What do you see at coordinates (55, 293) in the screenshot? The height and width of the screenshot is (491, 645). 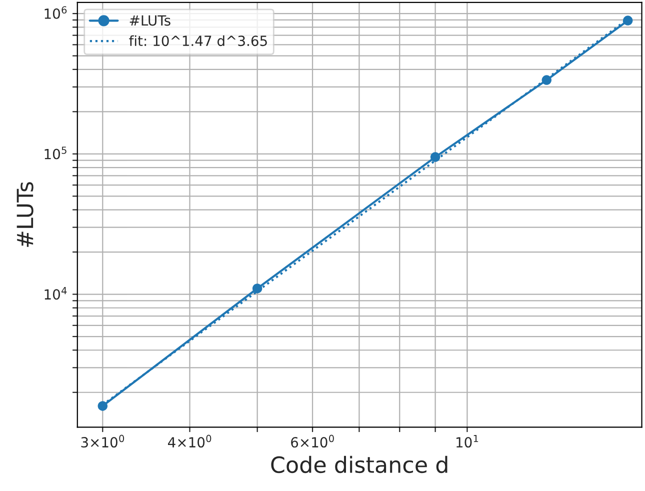 I see `y-tick-label: 10$^{4}$` at bounding box center [55, 293].